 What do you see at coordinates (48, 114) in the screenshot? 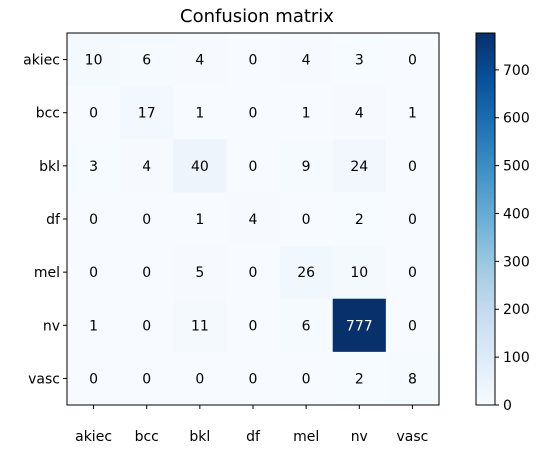
I see `y-tick-label: bcc` at bounding box center [48, 114].